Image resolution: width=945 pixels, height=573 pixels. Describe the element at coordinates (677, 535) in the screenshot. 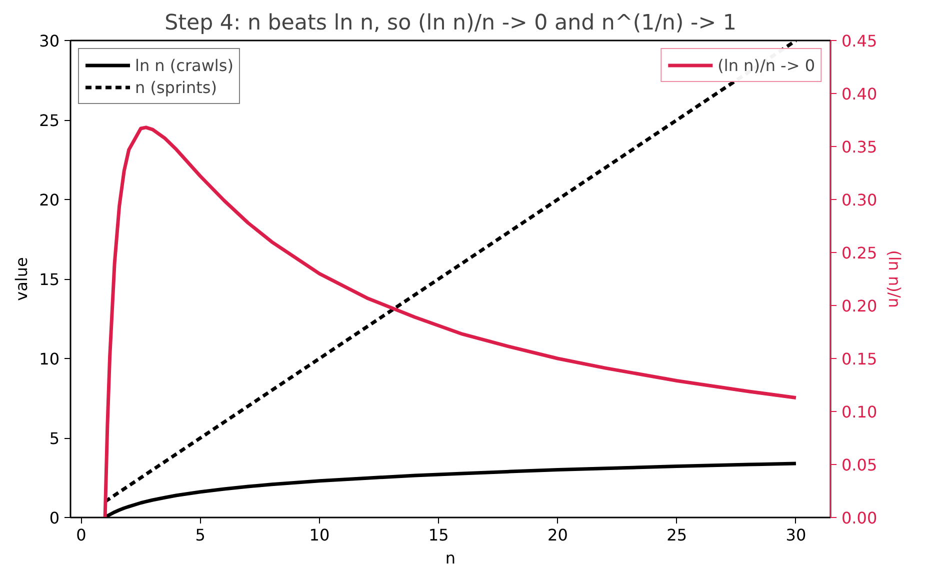

I see `x-tick-label: 25` at that location.